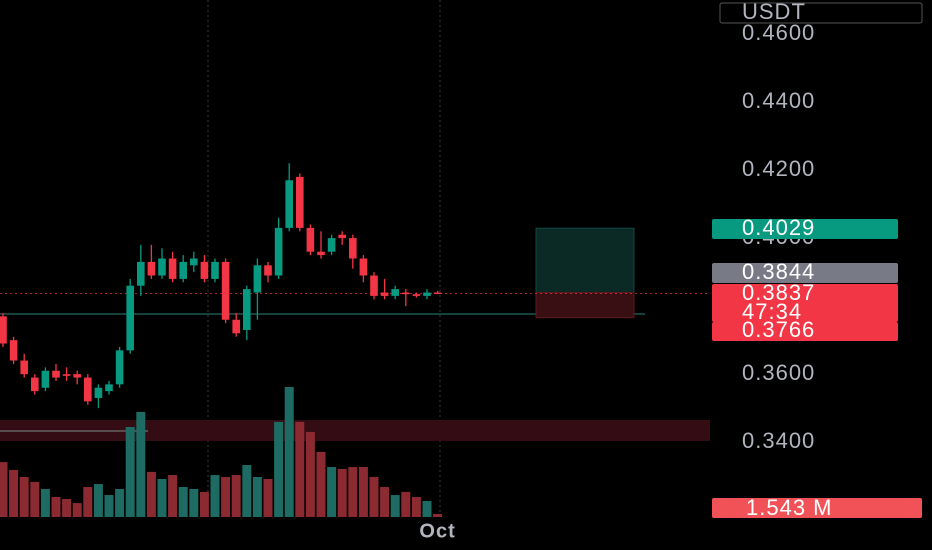 The height and width of the screenshot is (550, 932). Describe the element at coordinates (778, 440) in the screenshot. I see `y-tick-label: 0.3400` at that location.